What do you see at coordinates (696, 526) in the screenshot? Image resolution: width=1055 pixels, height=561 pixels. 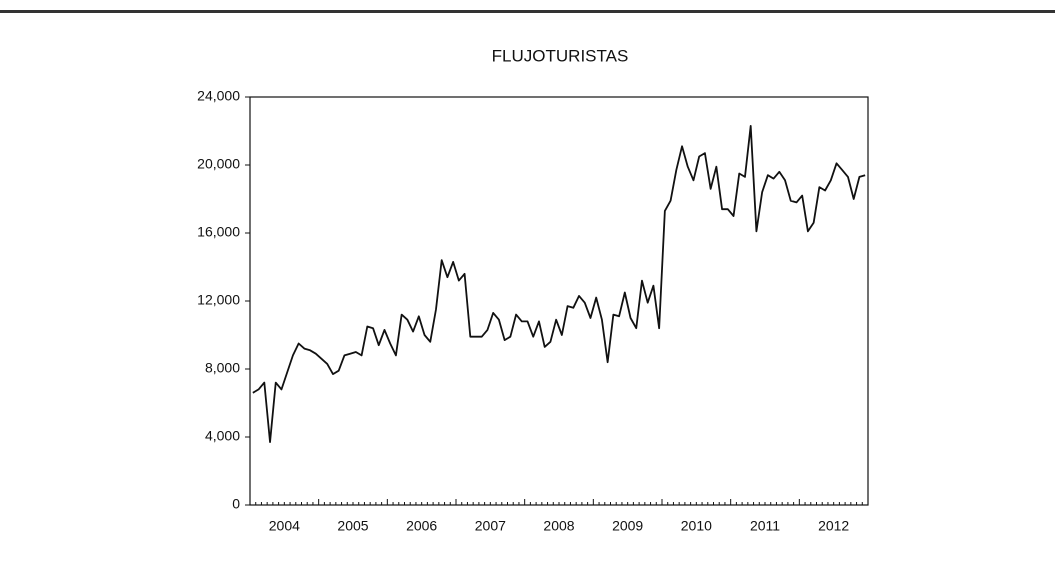 I see `x-tick-label: 2010` at bounding box center [696, 526].